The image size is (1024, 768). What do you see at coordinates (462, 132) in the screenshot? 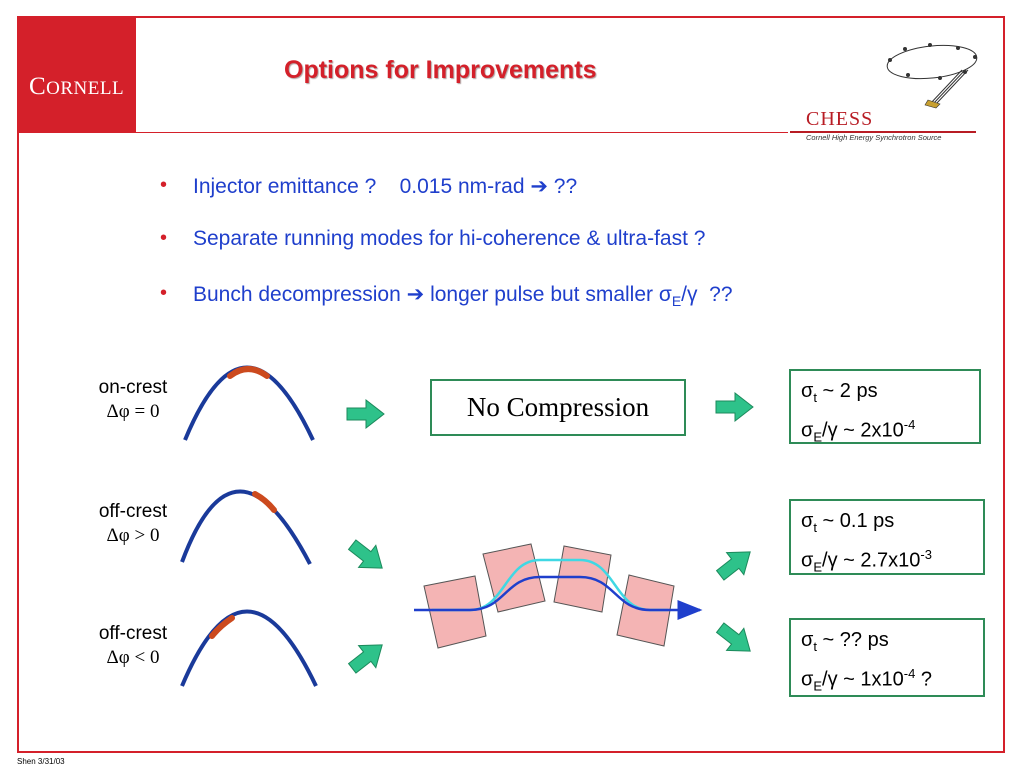
I see `header-rule` at bounding box center [462, 132].